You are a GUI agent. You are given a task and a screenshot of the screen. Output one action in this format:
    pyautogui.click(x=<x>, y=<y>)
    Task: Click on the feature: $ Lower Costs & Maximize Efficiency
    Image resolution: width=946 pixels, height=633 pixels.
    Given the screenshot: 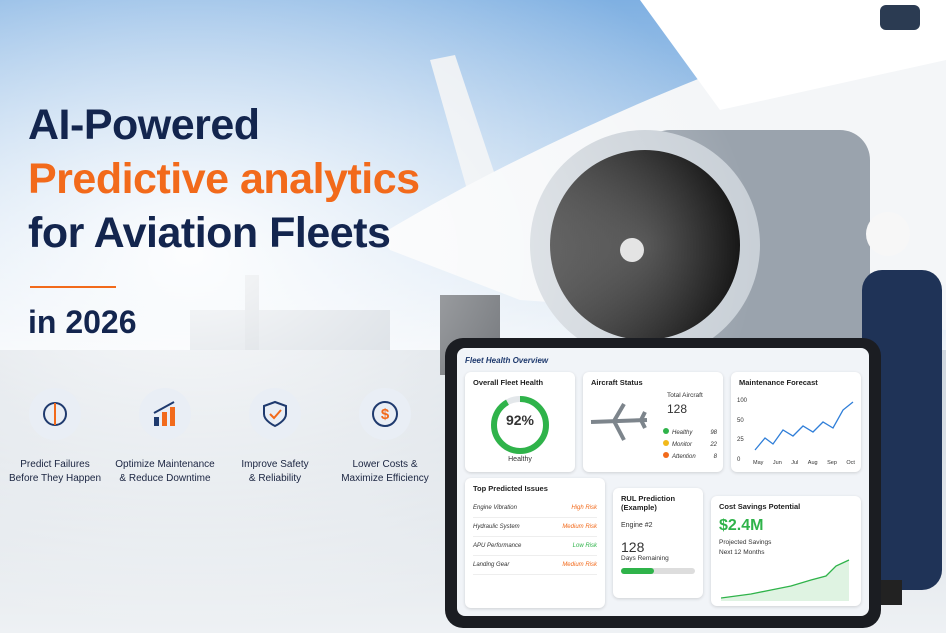 What is the action you would take?
    pyautogui.click(x=385, y=437)
    